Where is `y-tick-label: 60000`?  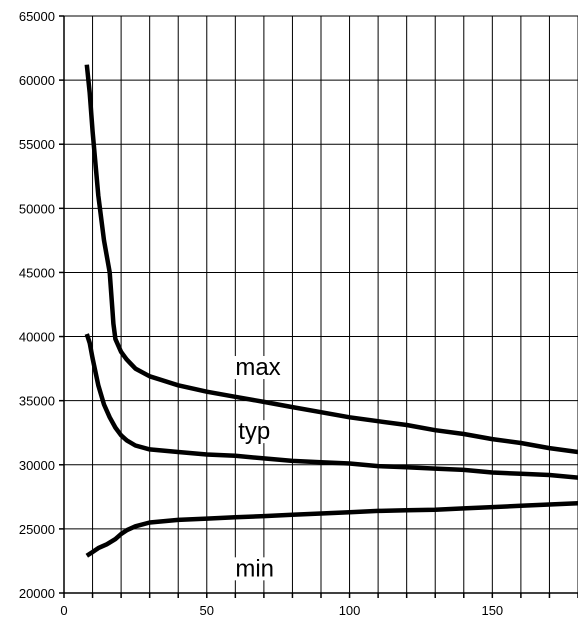 y-tick-label: 60000 is located at coordinates (37, 80).